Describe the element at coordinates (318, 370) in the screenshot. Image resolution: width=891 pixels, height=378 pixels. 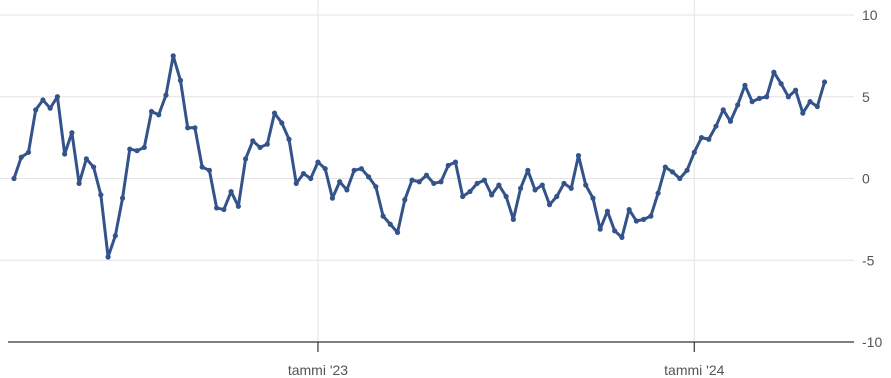
I see `x-tick-label: tammi '23` at that location.